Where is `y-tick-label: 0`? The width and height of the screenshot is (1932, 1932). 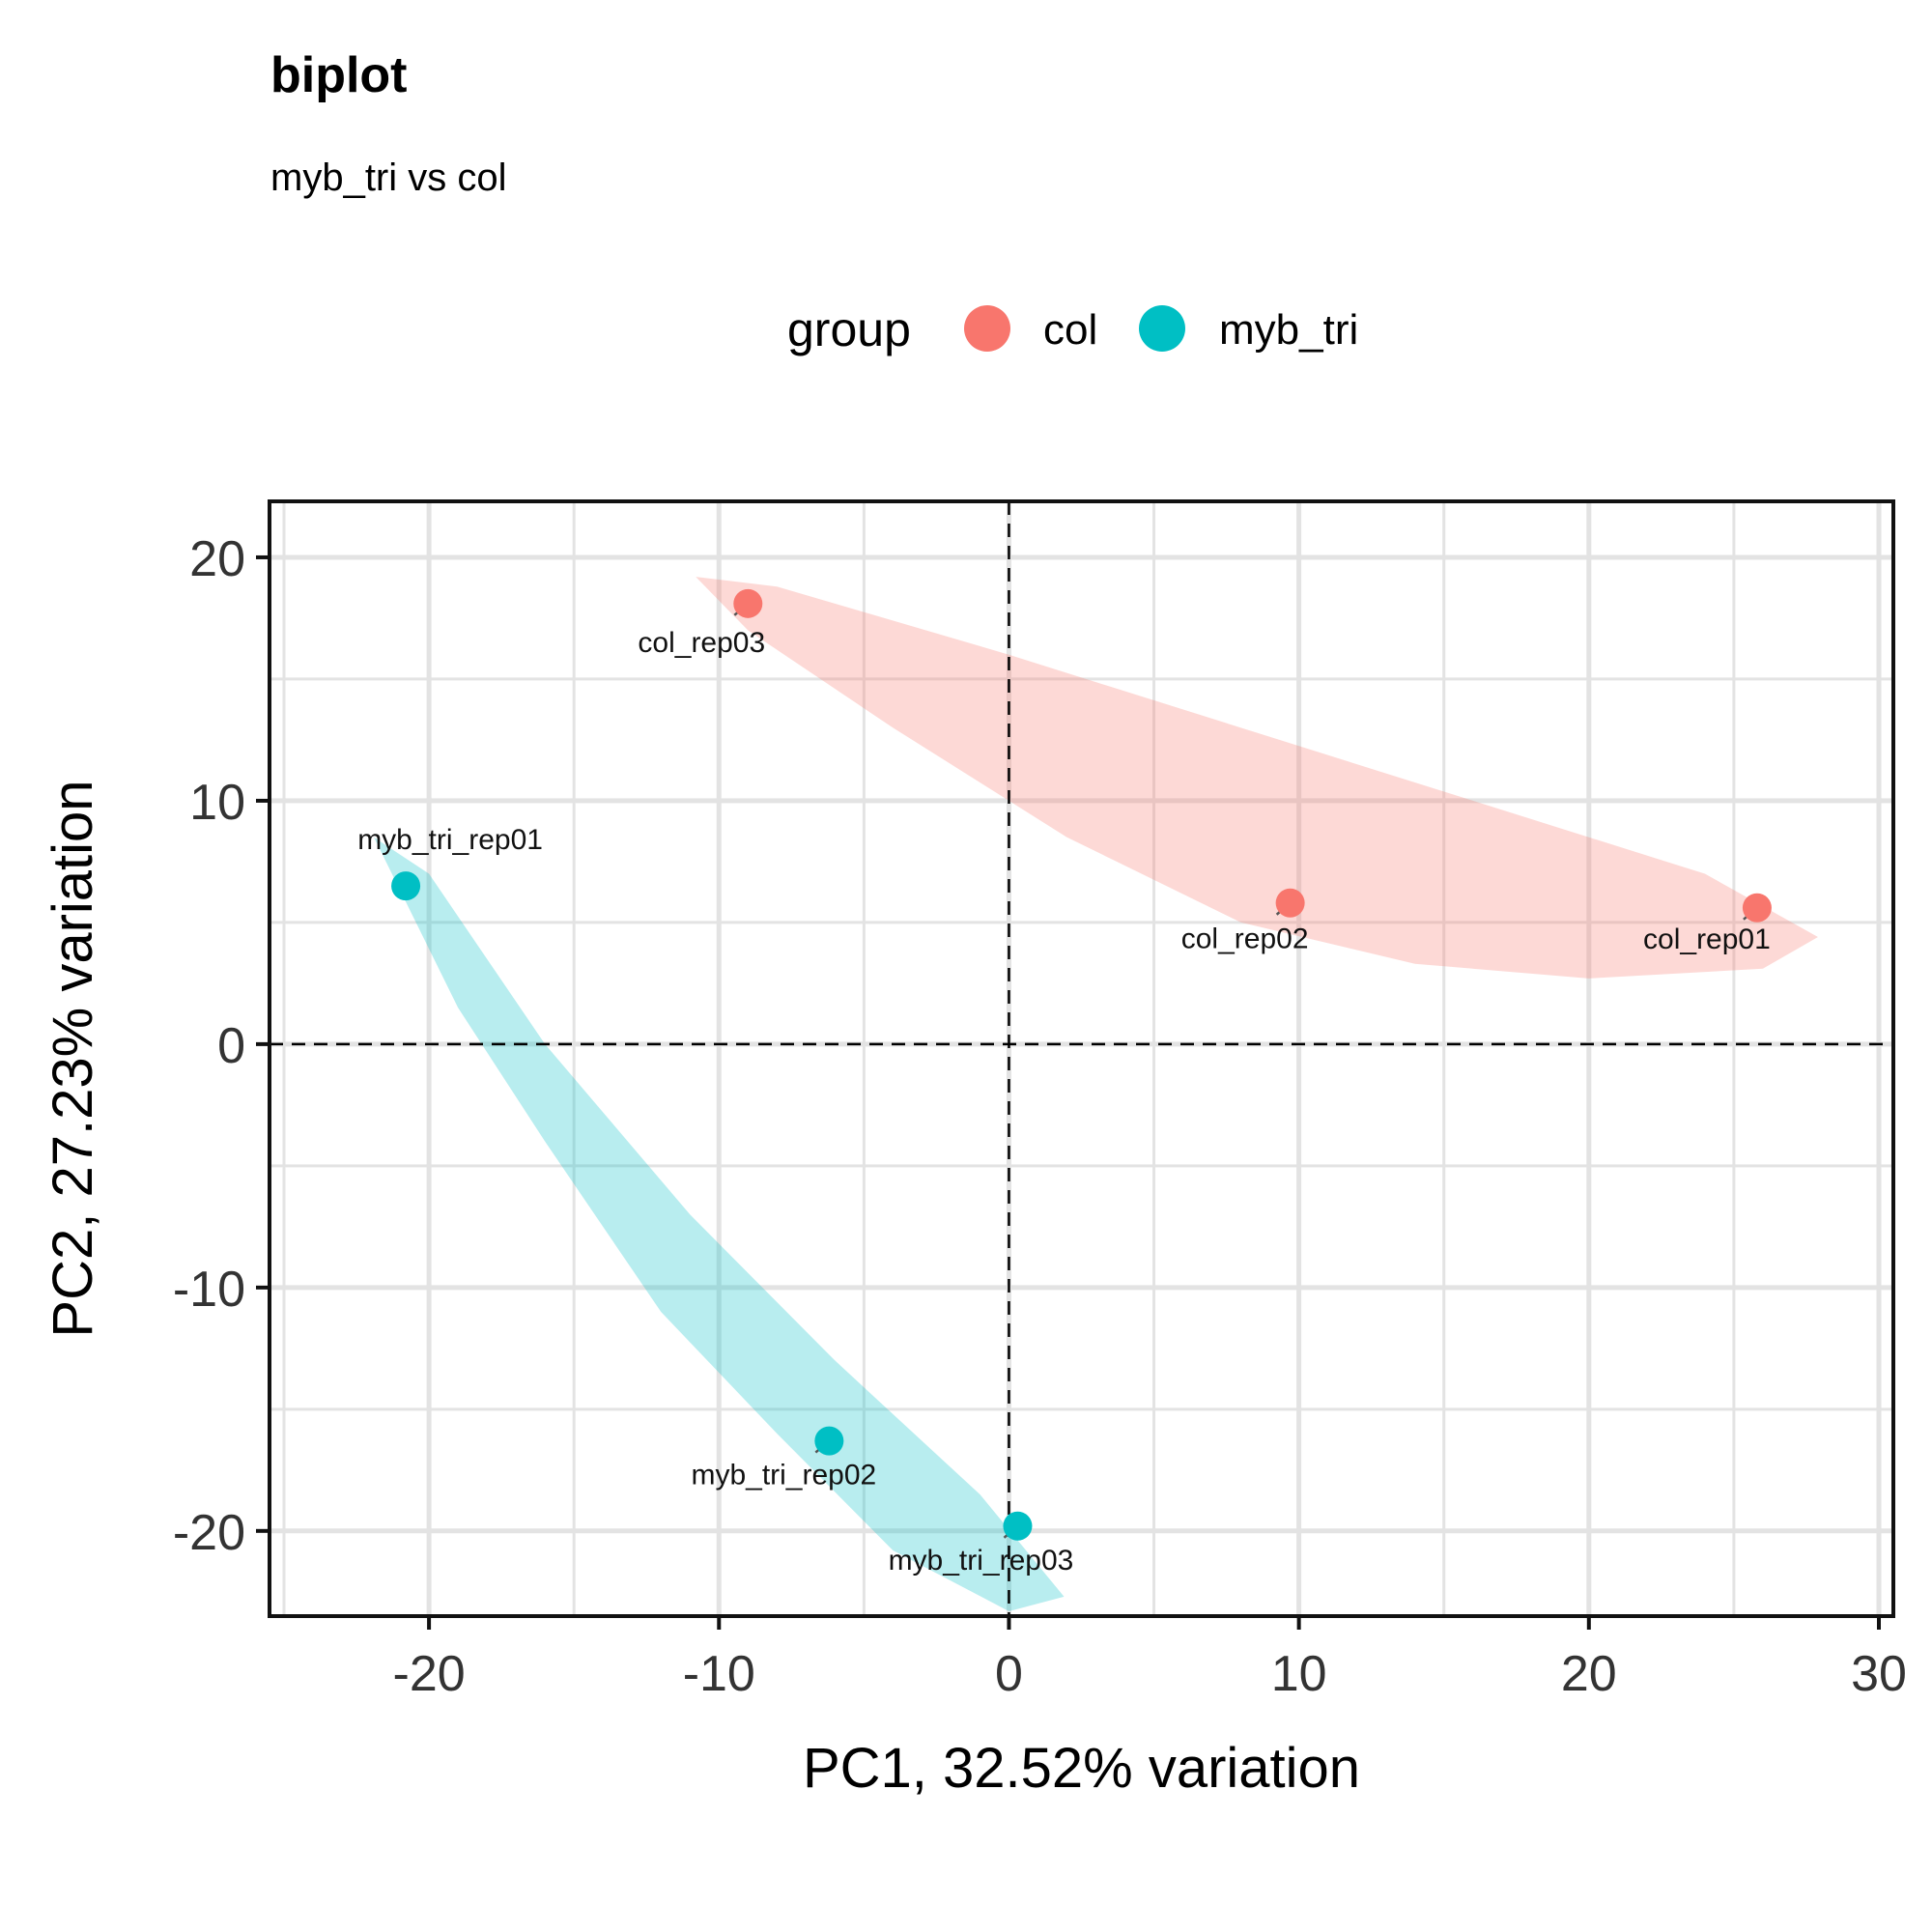 y-tick-label: 0 is located at coordinates (231, 1046).